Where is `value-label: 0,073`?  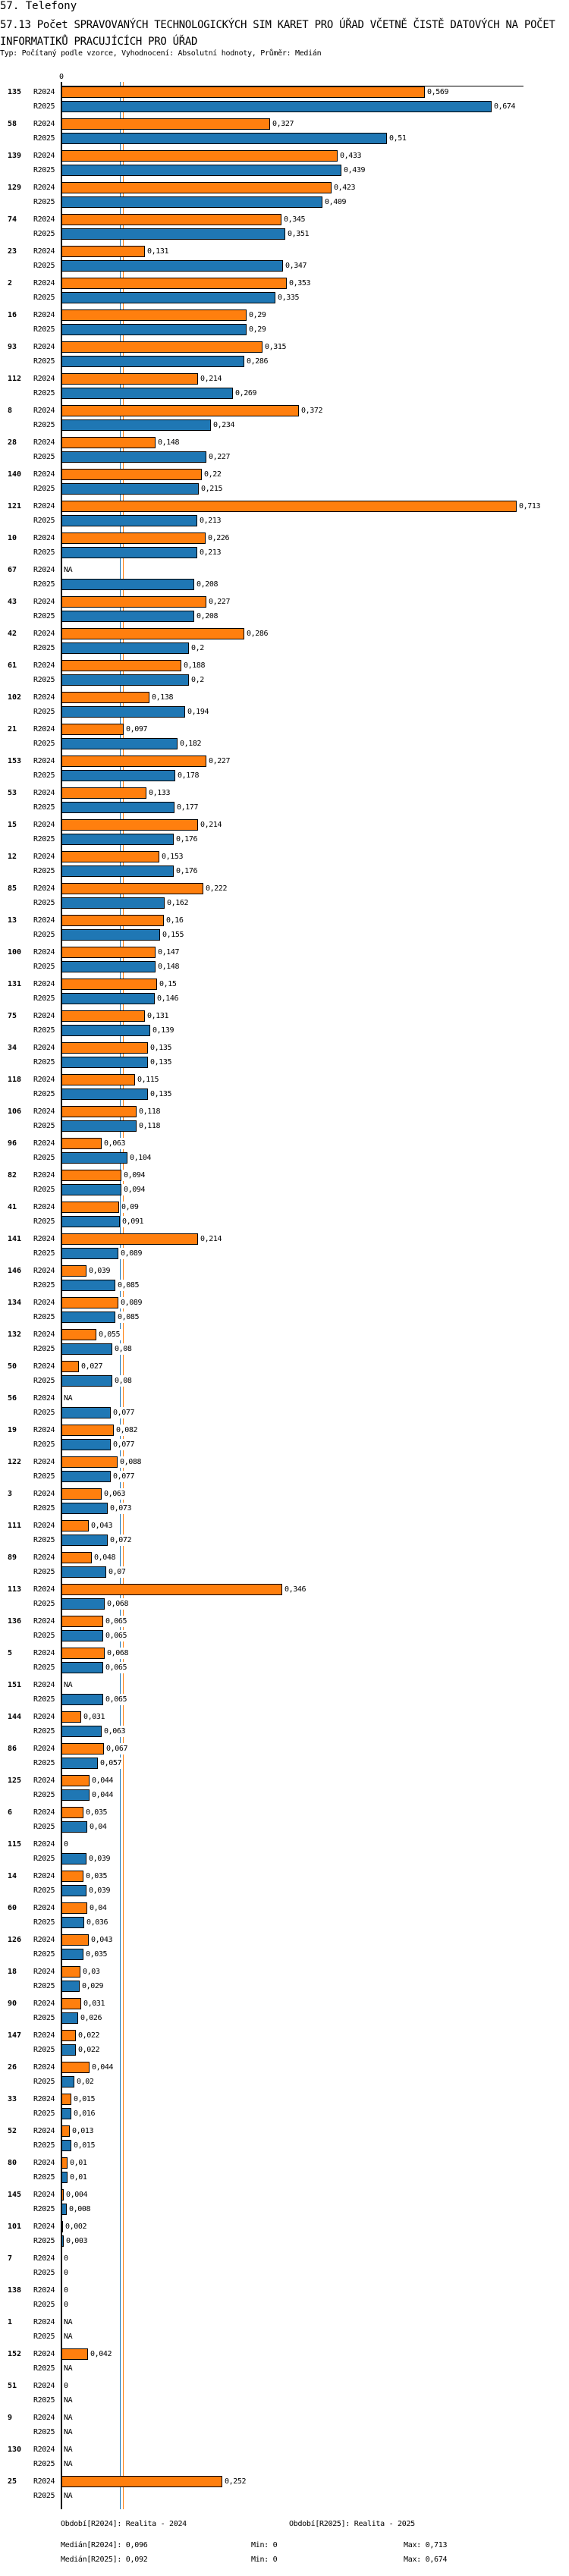 value-label: 0,073 is located at coordinates (121, 1508).